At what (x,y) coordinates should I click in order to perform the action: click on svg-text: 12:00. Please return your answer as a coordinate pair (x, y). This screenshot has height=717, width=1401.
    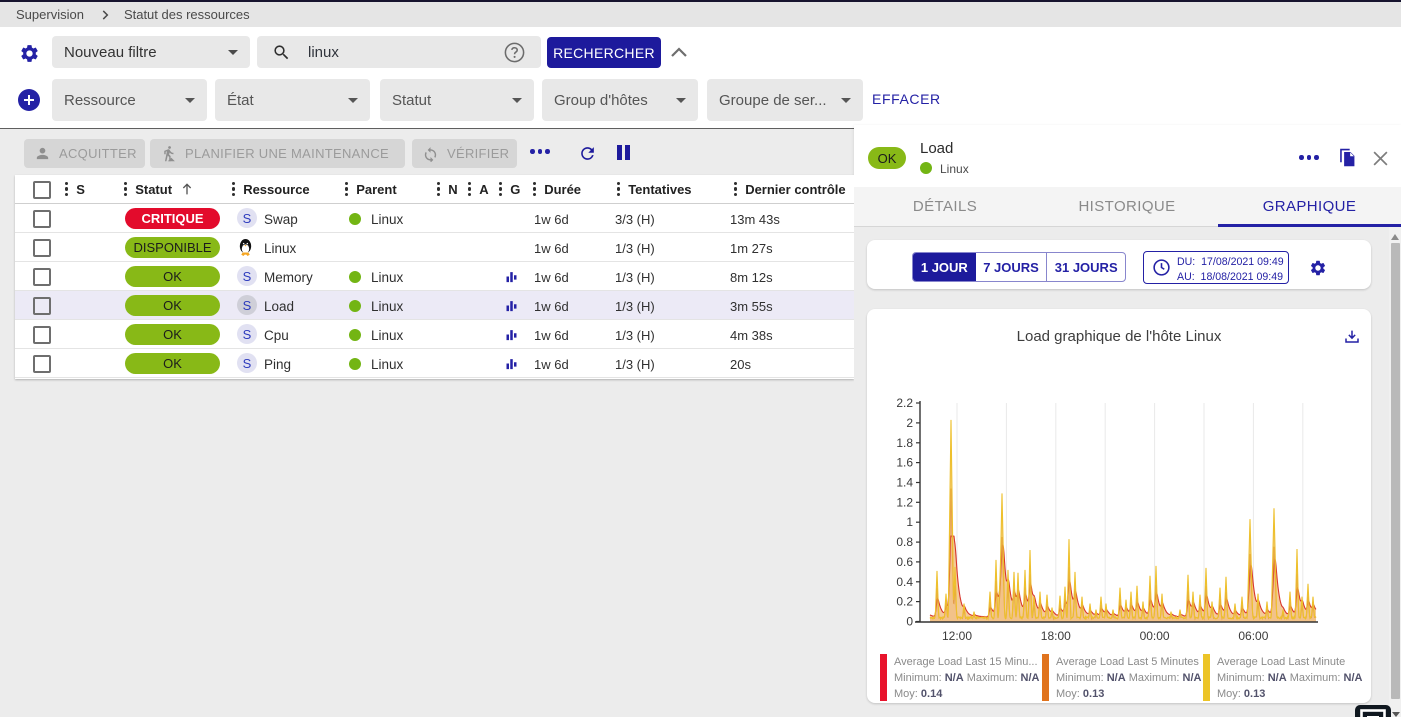
    Looking at the image, I should click on (957, 636).